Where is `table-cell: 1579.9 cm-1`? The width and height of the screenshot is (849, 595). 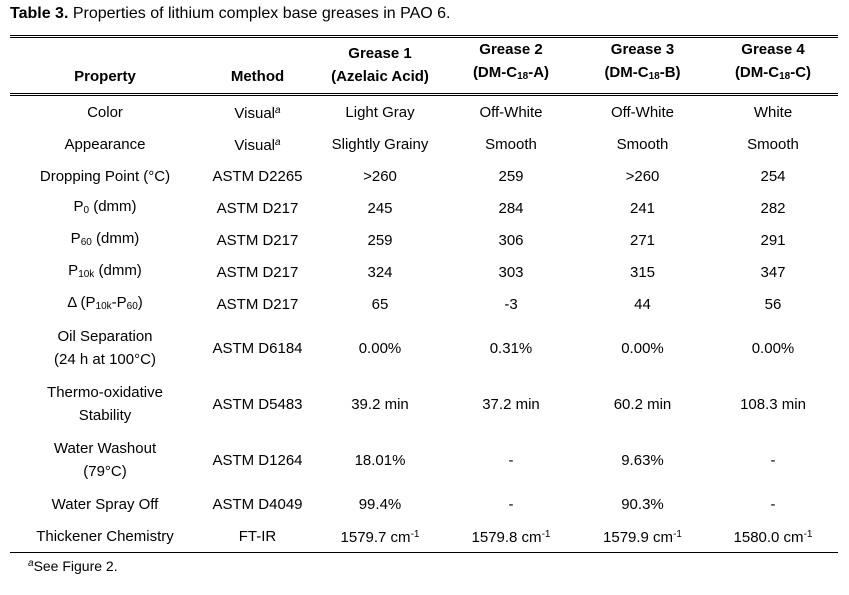 table-cell: 1579.9 cm-1 is located at coordinates (642, 536).